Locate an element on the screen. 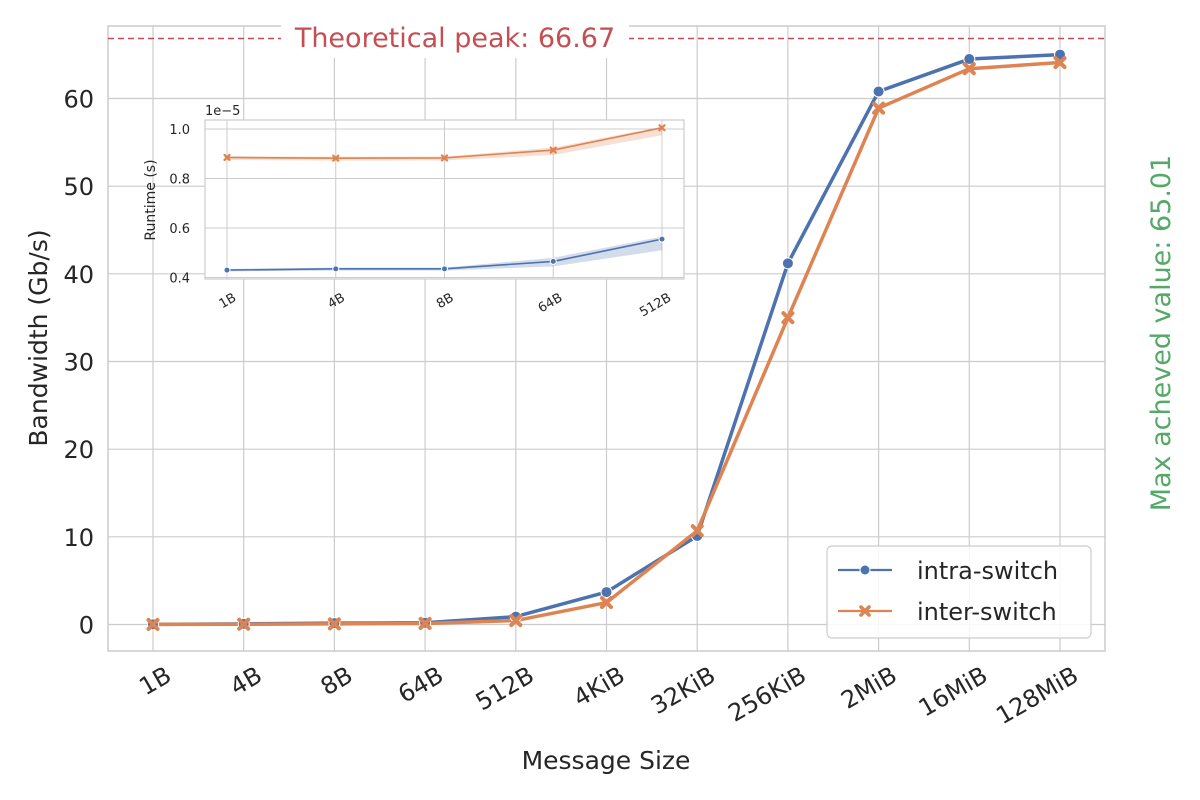  x-tick-label: 128MiB is located at coordinates (1037, 695).